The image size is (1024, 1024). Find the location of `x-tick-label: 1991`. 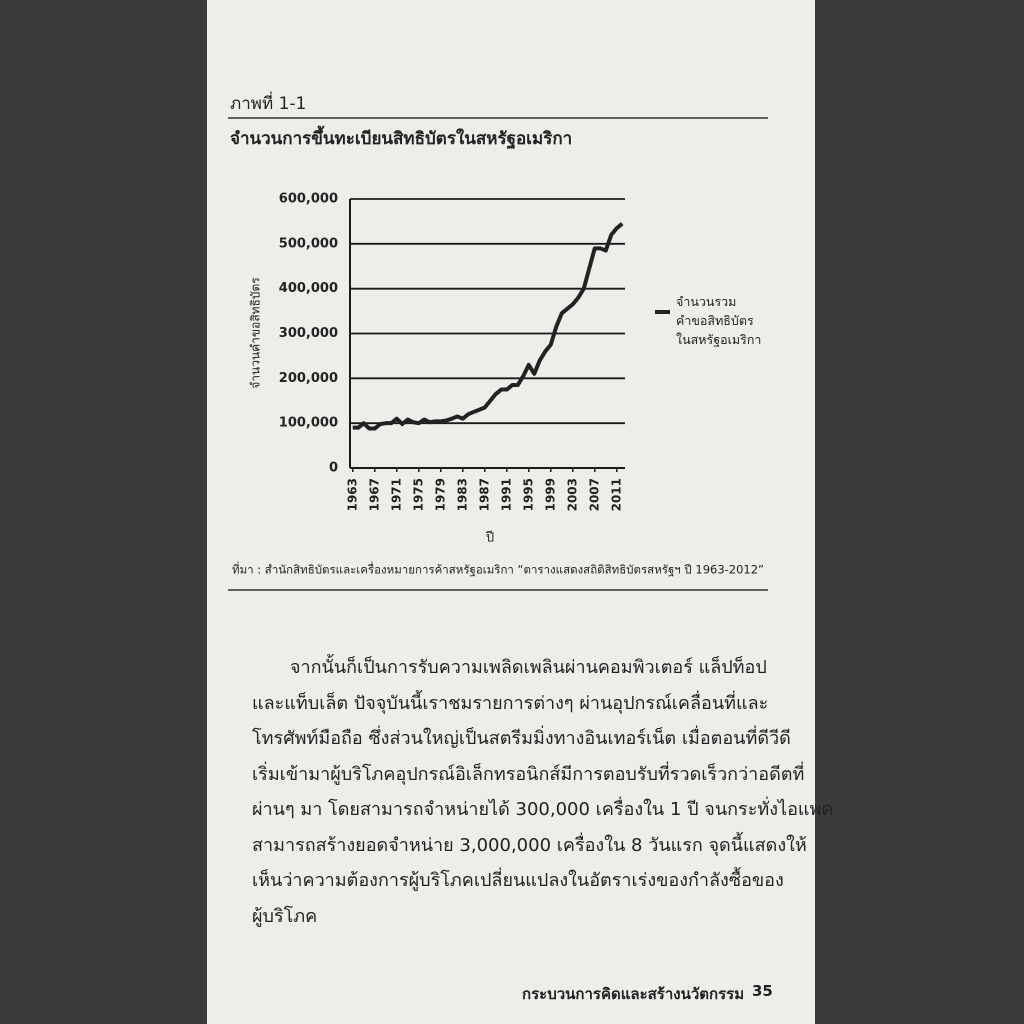

x-tick-label: 1991 is located at coordinates (506, 494).